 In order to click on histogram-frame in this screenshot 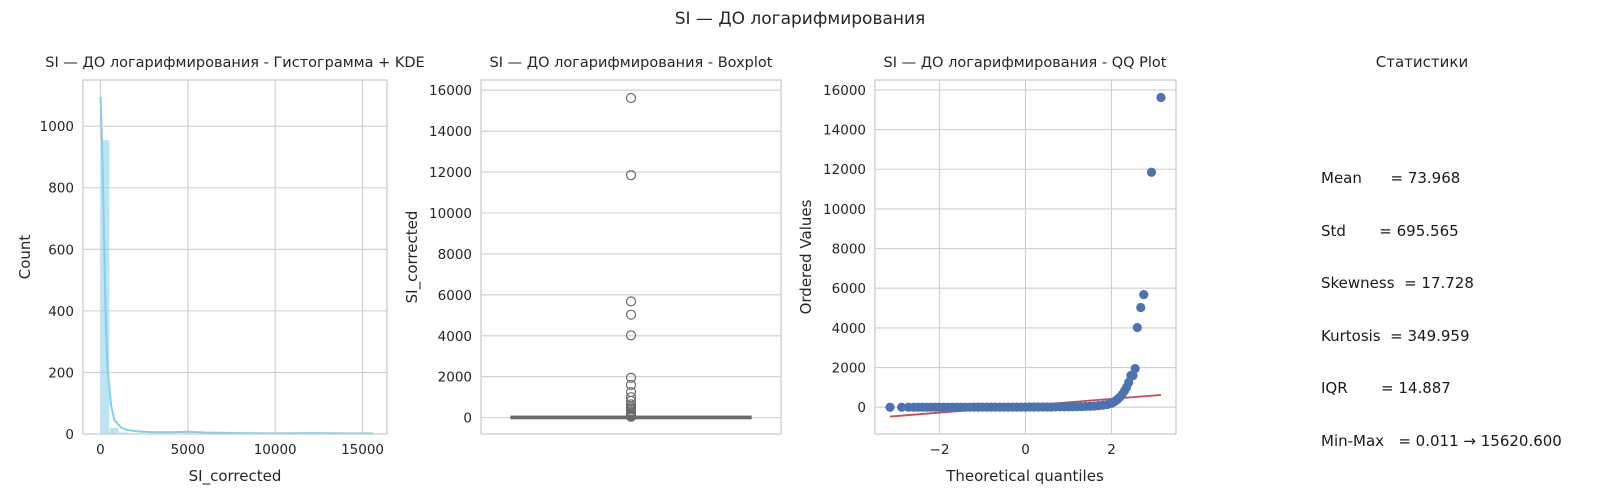, I will do `click(235, 257)`.